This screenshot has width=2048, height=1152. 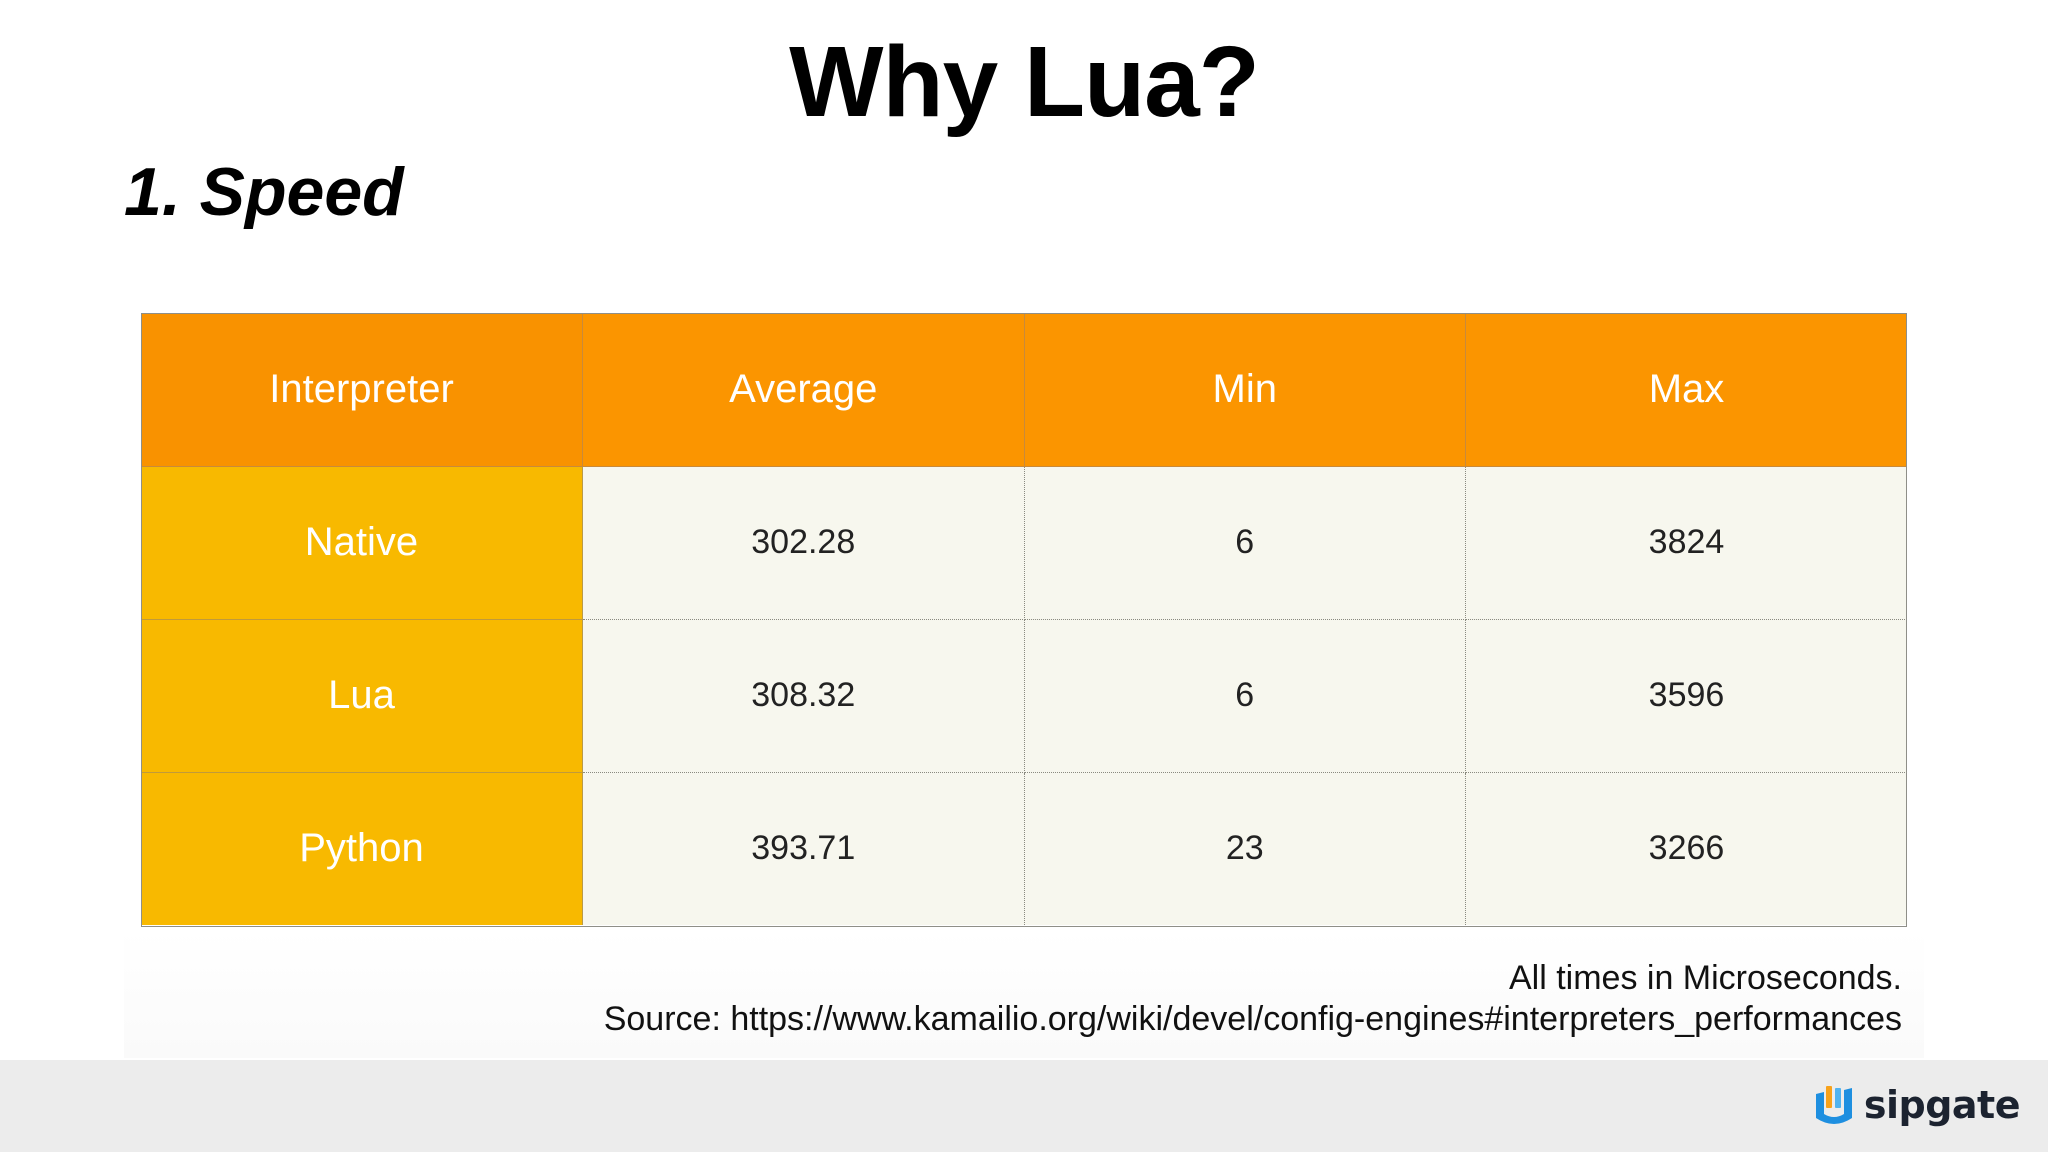 I want to click on cell-average: 302.28, so click(x=803, y=543).